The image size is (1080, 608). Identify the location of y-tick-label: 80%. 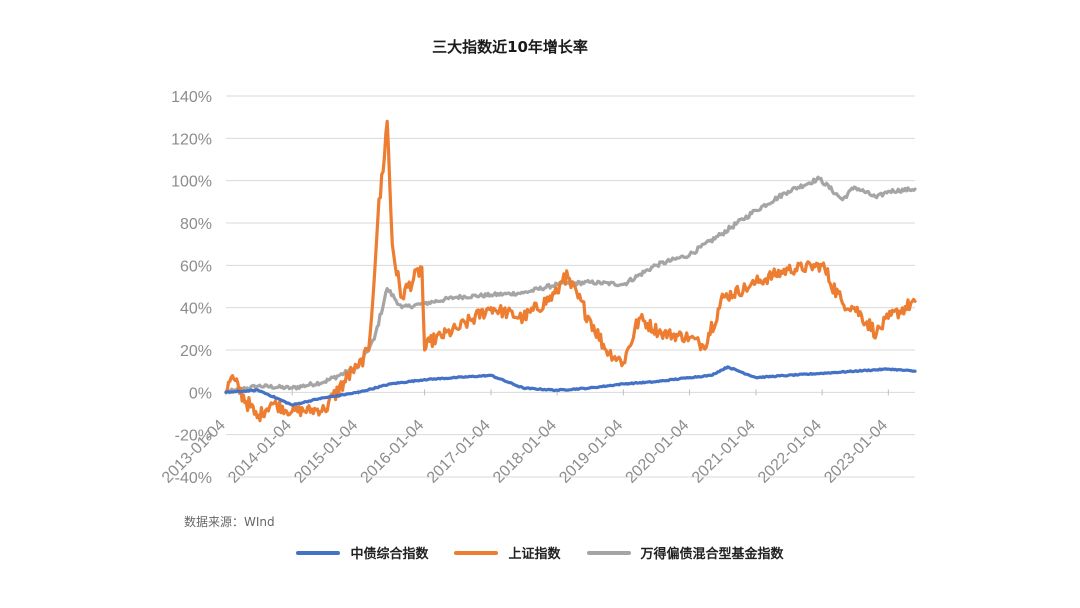
(196, 224).